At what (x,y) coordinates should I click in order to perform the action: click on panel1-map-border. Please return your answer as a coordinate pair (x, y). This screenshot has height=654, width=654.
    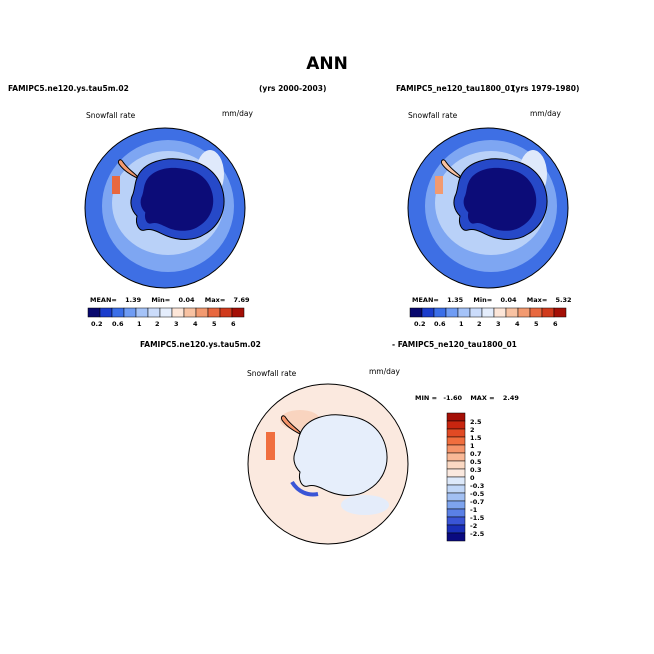
    Looking at the image, I should click on (165, 208).